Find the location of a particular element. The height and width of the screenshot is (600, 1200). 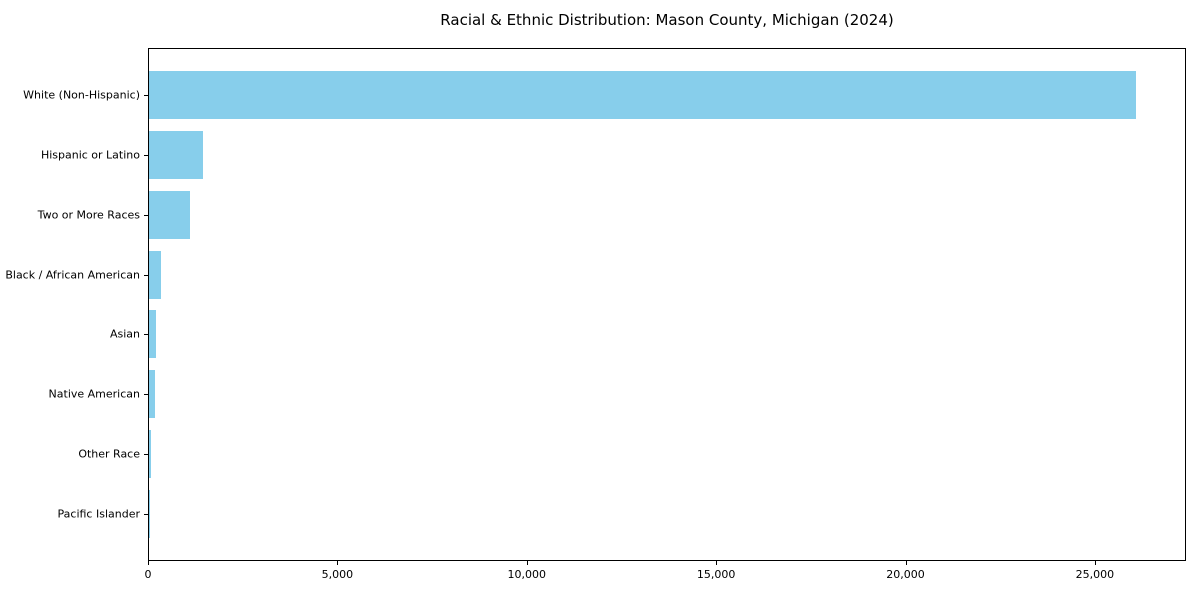

bar-other-race is located at coordinates (150, 454).